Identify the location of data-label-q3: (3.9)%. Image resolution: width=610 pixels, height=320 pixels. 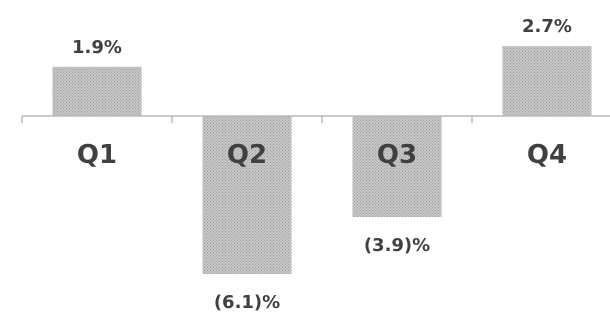
(397, 245).